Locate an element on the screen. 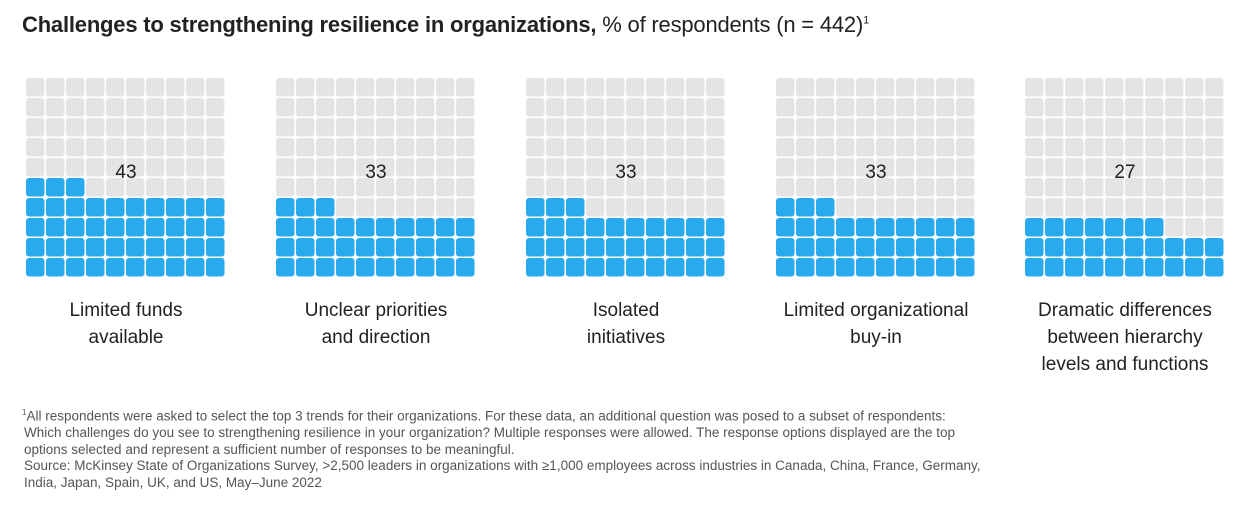 The width and height of the screenshot is (1236, 513). category-label-line: and direction is located at coordinates (376, 337).